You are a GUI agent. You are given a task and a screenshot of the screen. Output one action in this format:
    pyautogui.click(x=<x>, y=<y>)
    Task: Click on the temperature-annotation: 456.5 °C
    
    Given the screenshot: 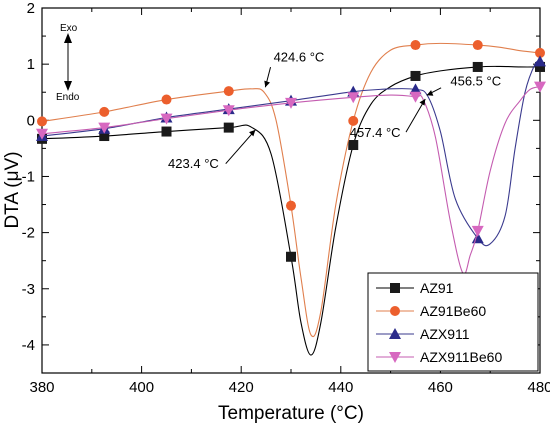 What is the action you would take?
    pyautogui.click(x=463, y=84)
    